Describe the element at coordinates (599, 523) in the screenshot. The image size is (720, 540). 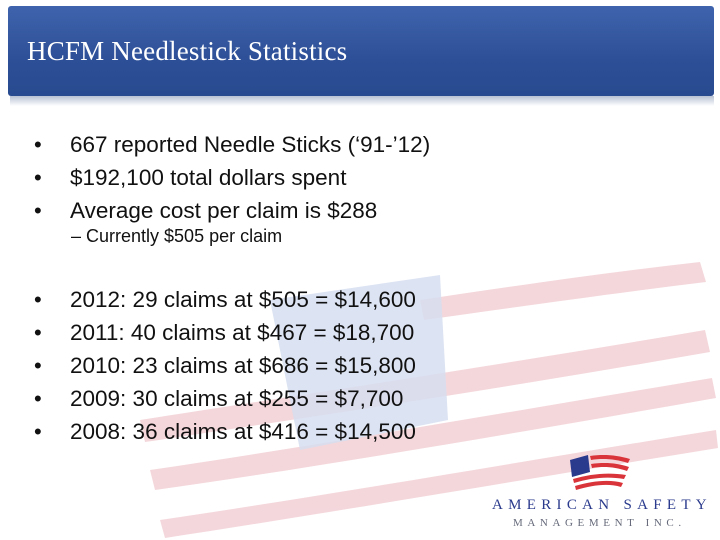
I see `logo-subtitle: MANAGEMENT INC.` at that location.